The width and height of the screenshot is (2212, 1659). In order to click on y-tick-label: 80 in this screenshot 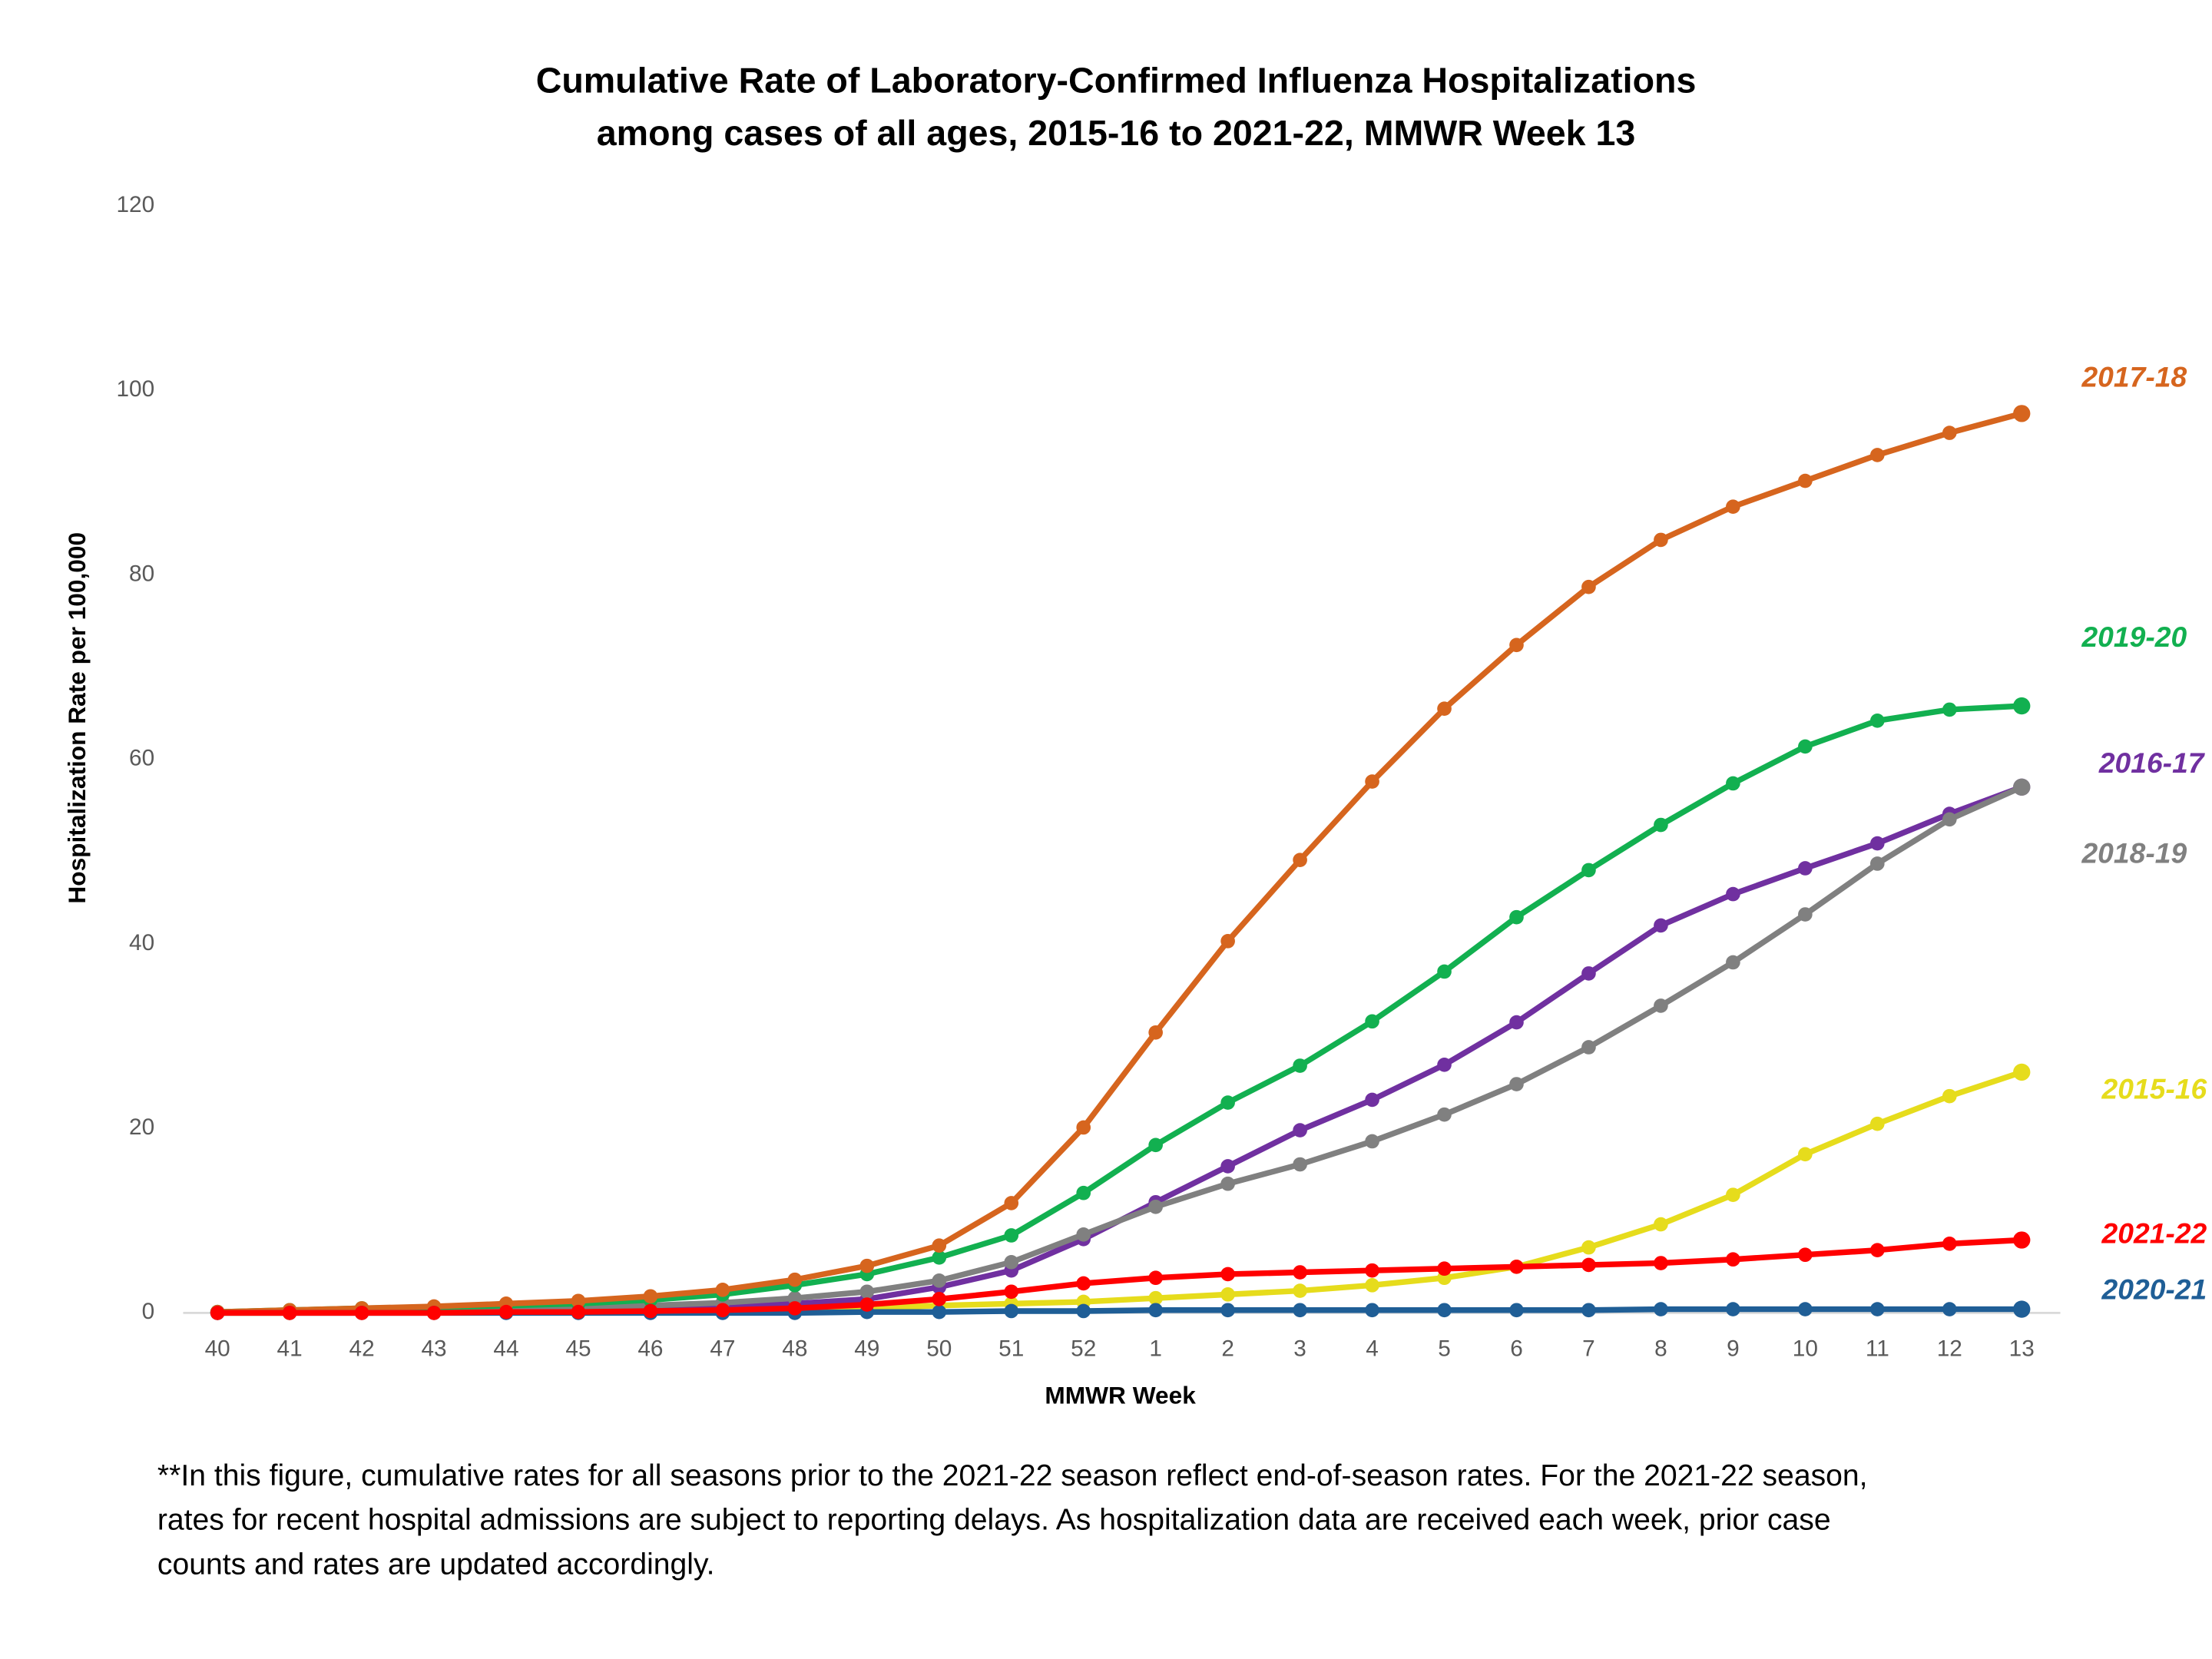, I will do `click(141, 573)`.